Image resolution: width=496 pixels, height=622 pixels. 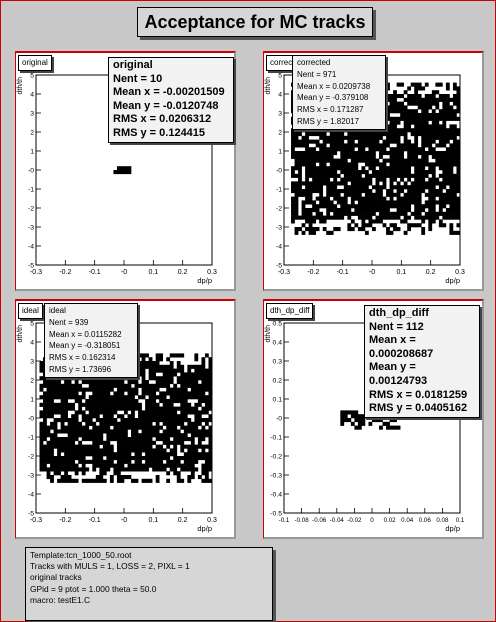 I want to click on x-tick-label: -0.1, so click(x=95, y=520).